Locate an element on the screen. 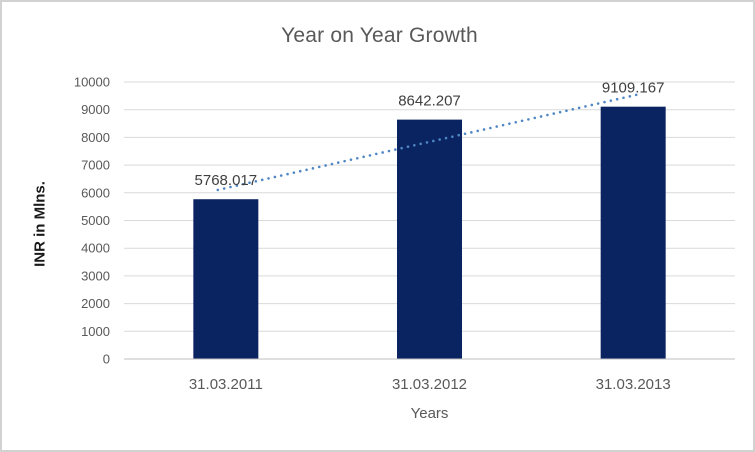 The width and height of the screenshot is (755, 452). data-label: 8642.207 is located at coordinates (429, 101).